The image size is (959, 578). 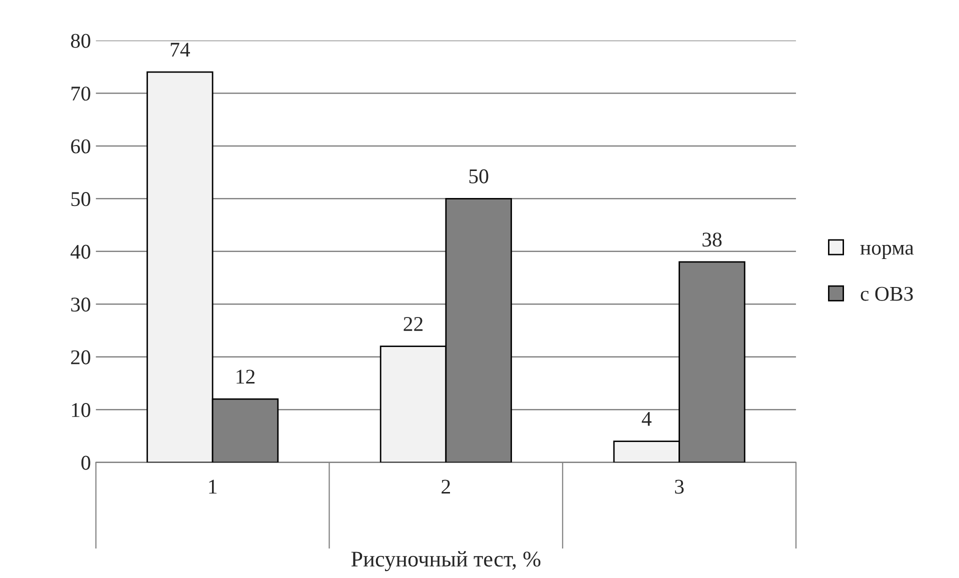 What do you see at coordinates (85, 463) in the screenshot?
I see `y-tick-label: 0` at bounding box center [85, 463].